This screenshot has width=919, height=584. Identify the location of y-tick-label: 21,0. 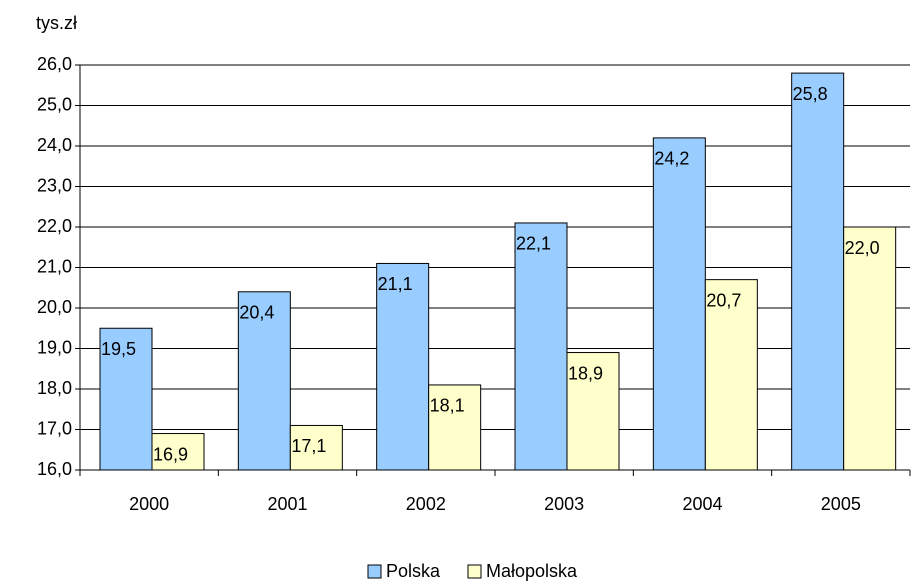
(54, 266).